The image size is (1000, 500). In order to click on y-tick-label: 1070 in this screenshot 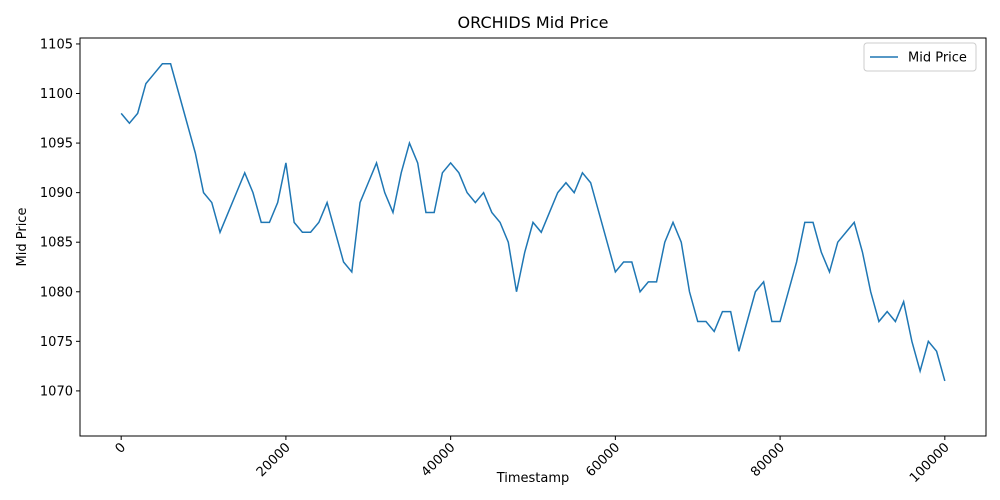, I will do `click(56, 391)`.